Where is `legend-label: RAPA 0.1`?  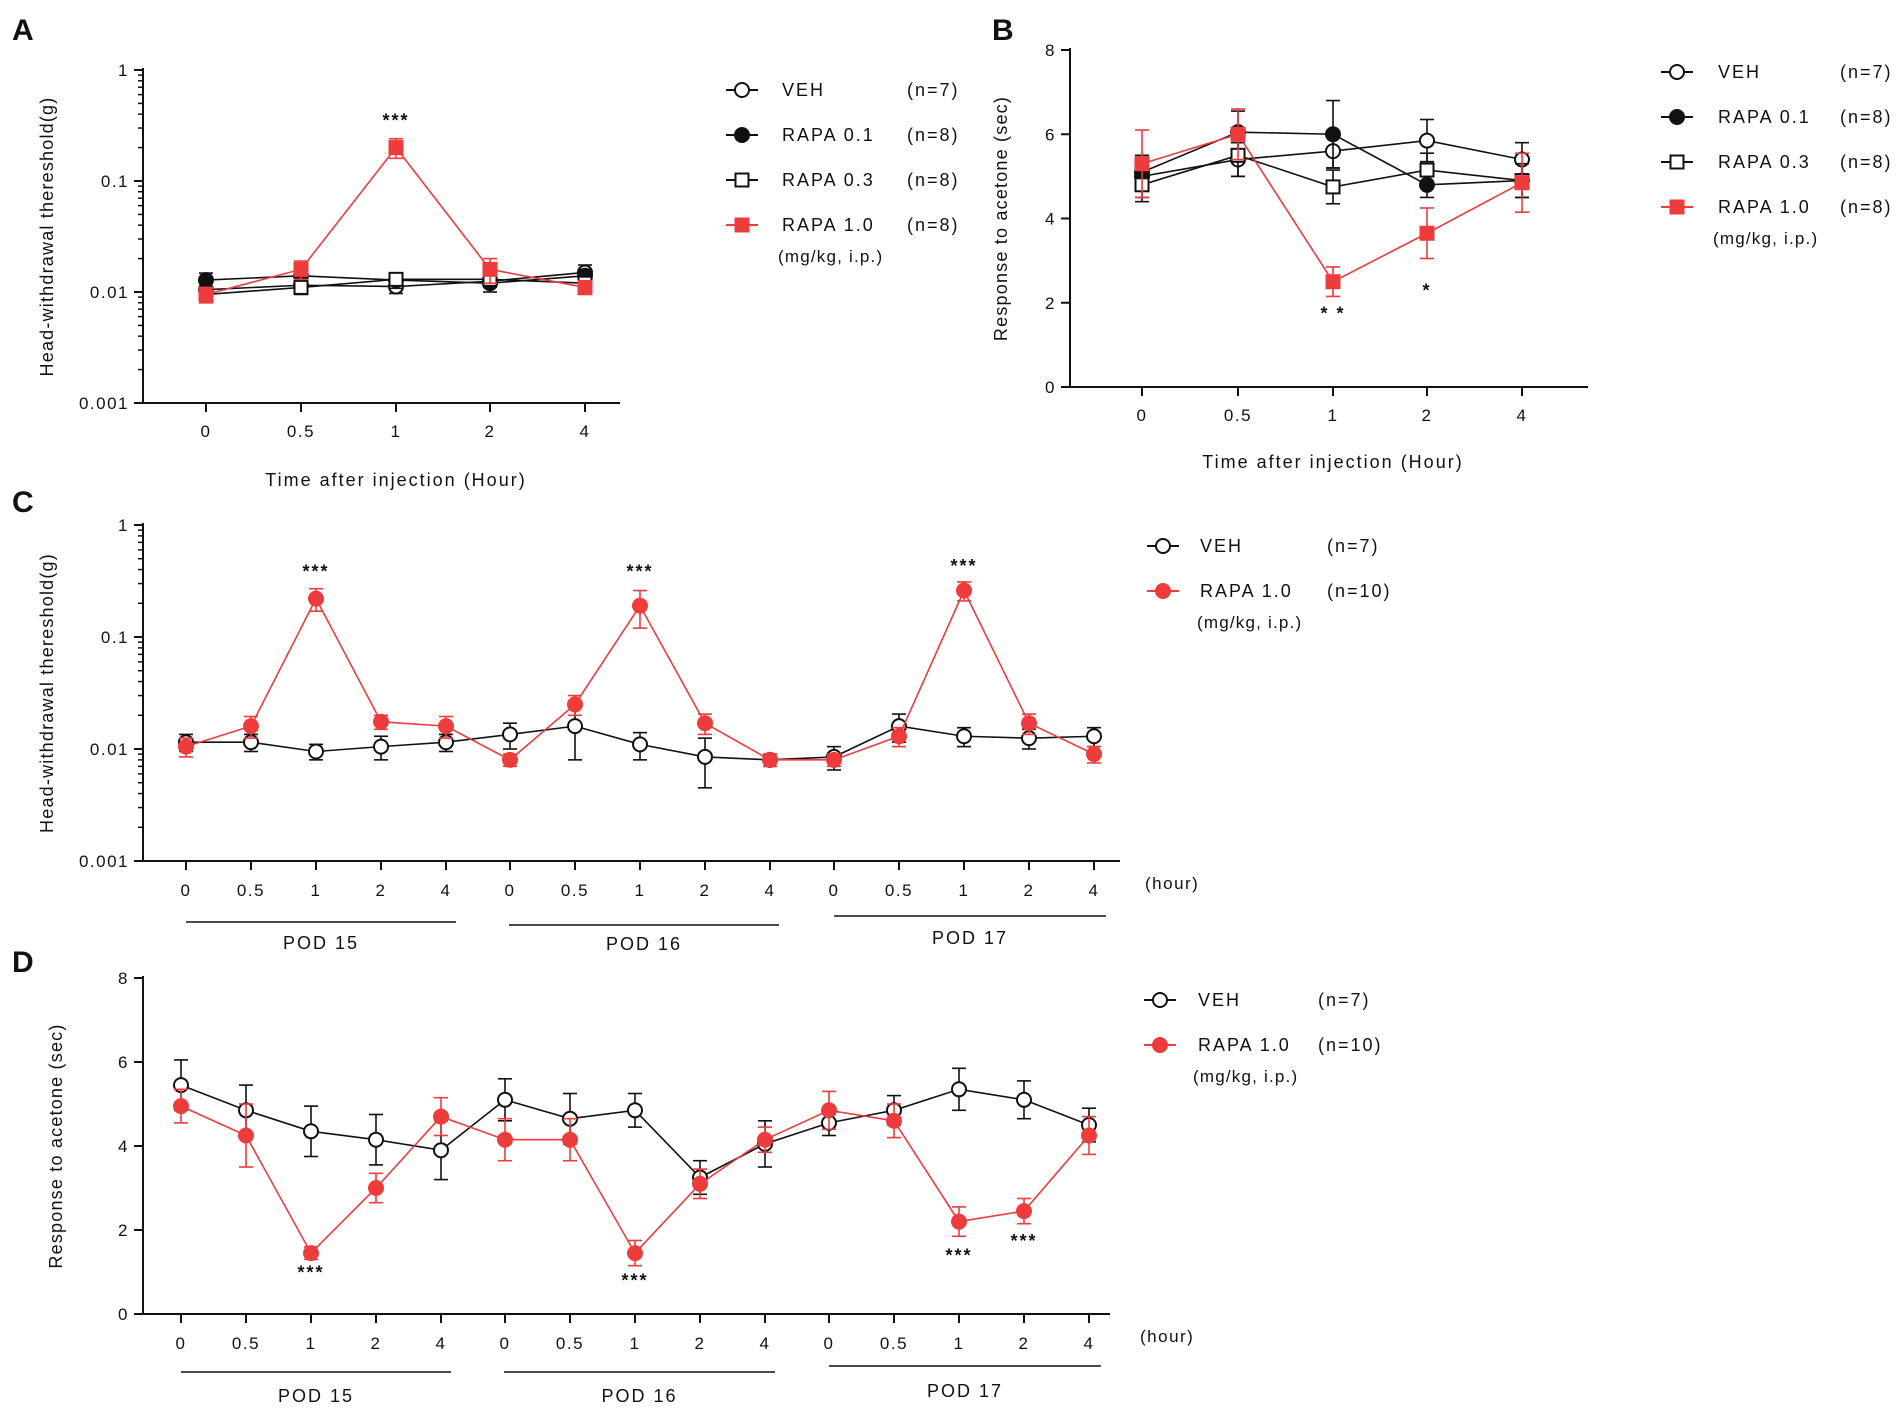 legend-label: RAPA 0.1 is located at coordinates (828, 135).